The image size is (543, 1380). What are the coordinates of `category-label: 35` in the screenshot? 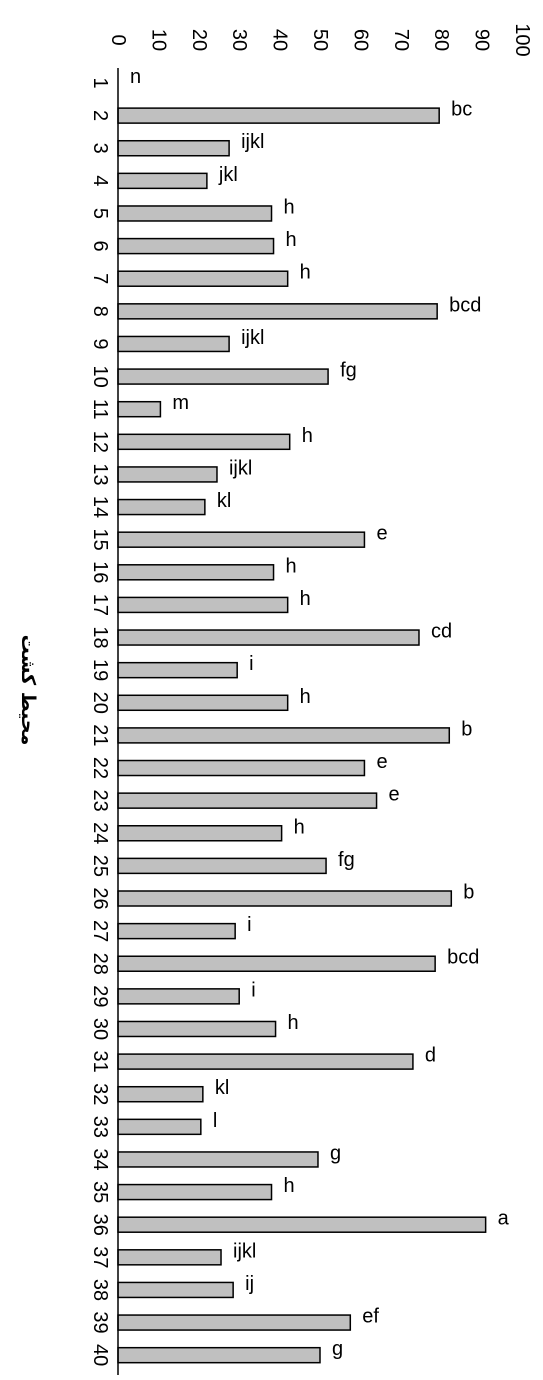 It's located at (100, 1192).